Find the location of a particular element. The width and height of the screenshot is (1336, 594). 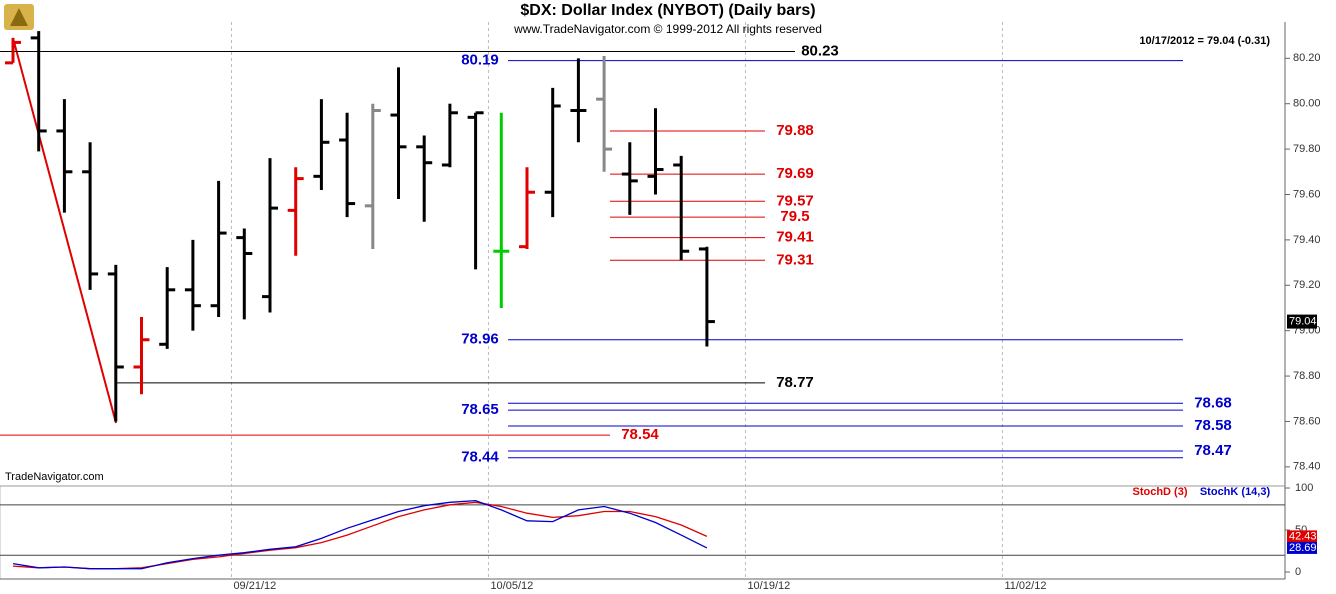

chart-title: $DX: Dollar Index (NYBOT) (Daily bars) is located at coordinates (667, 10).